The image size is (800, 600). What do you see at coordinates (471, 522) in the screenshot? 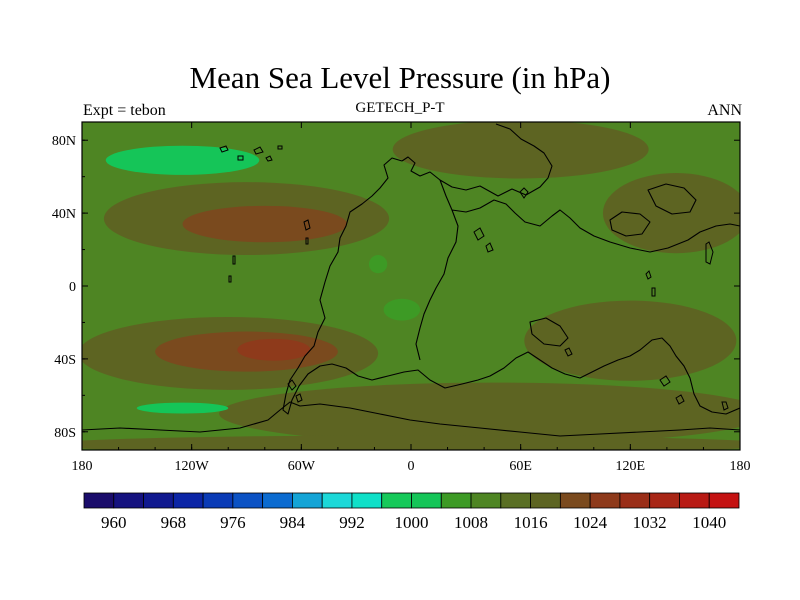
I see `colorbar-label: 1008` at bounding box center [471, 522].